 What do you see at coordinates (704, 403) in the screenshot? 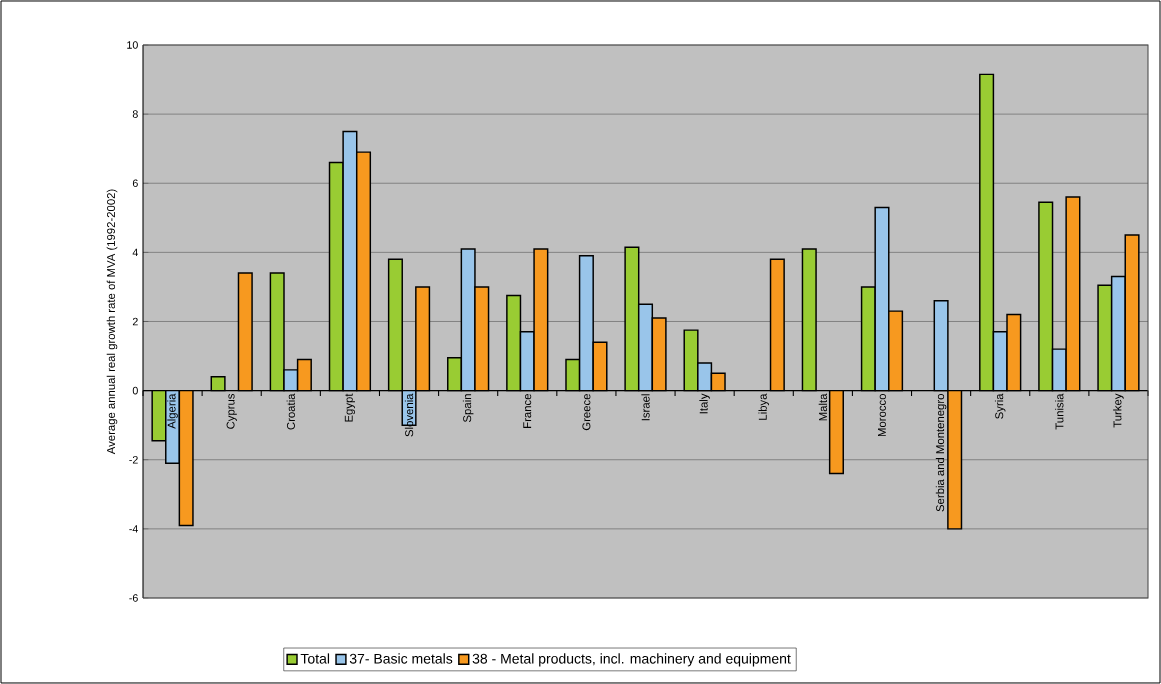
I see `x-tick-label: Italy` at bounding box center [704, 403].